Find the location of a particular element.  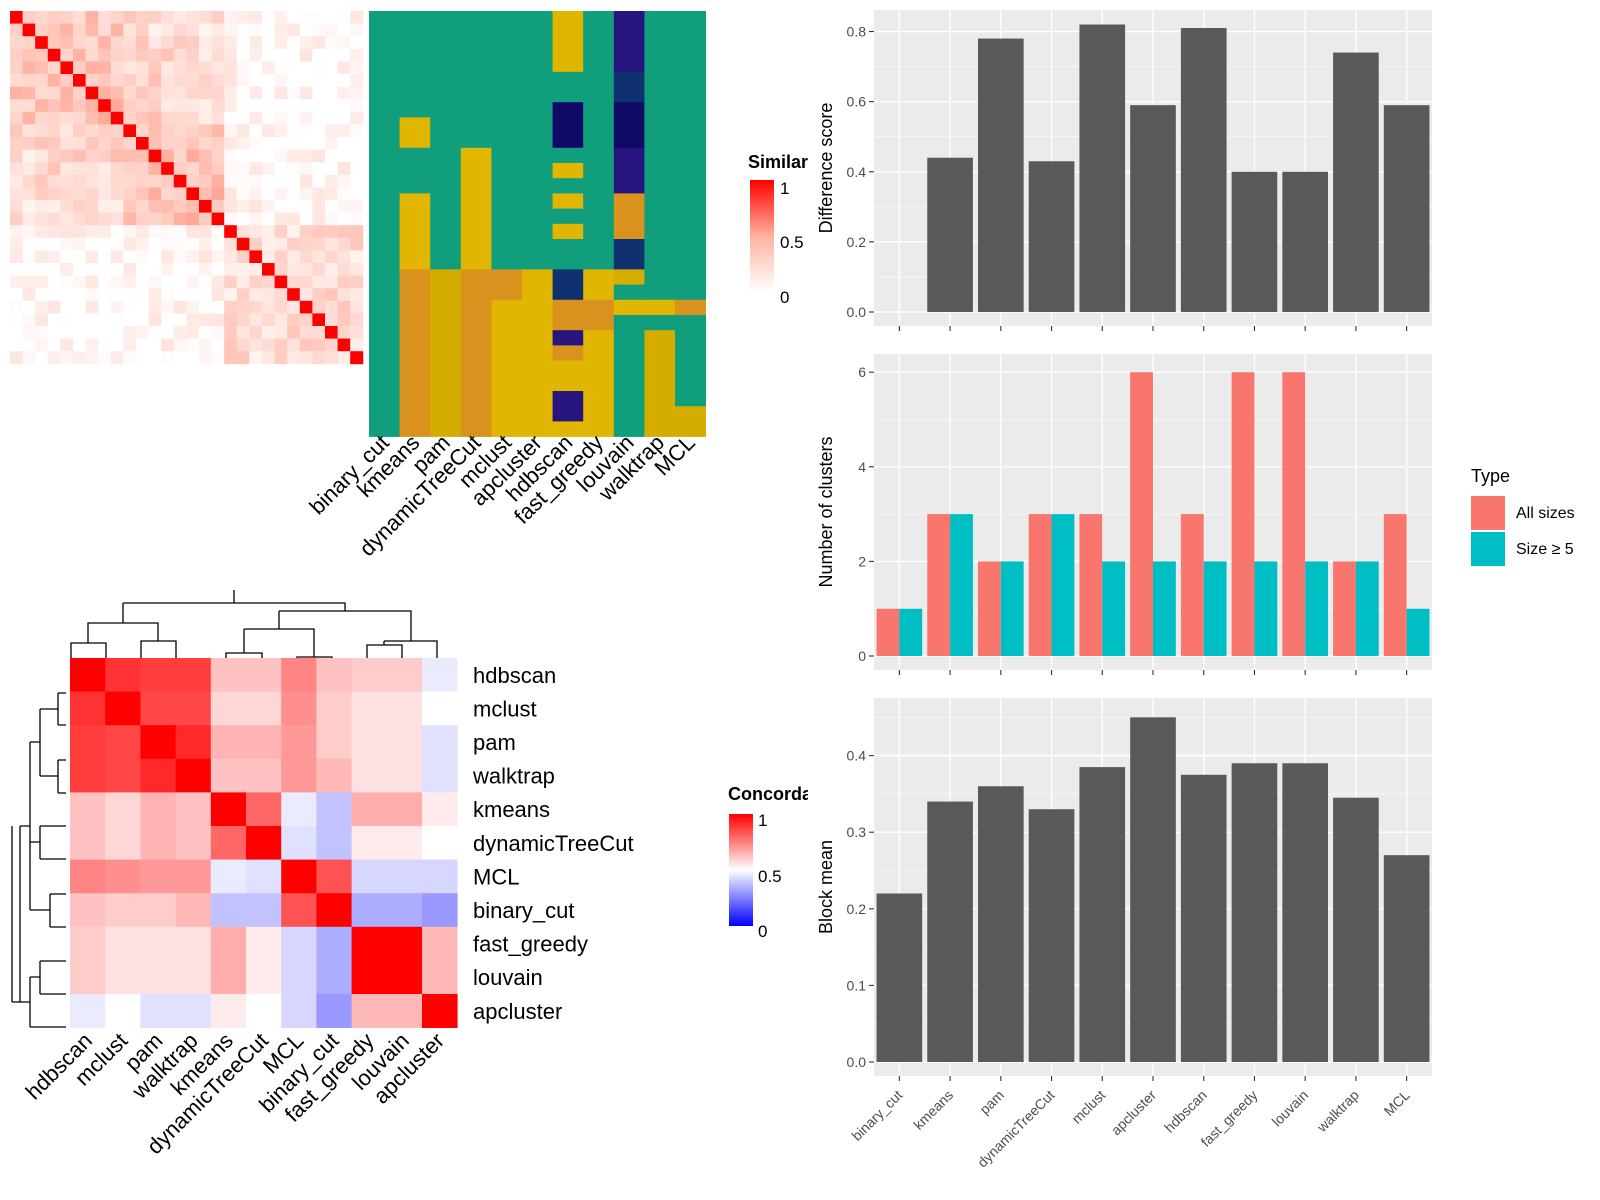

type-legend: Type All sizes Size ≥ 5 is located at coordinates (1523, 516).